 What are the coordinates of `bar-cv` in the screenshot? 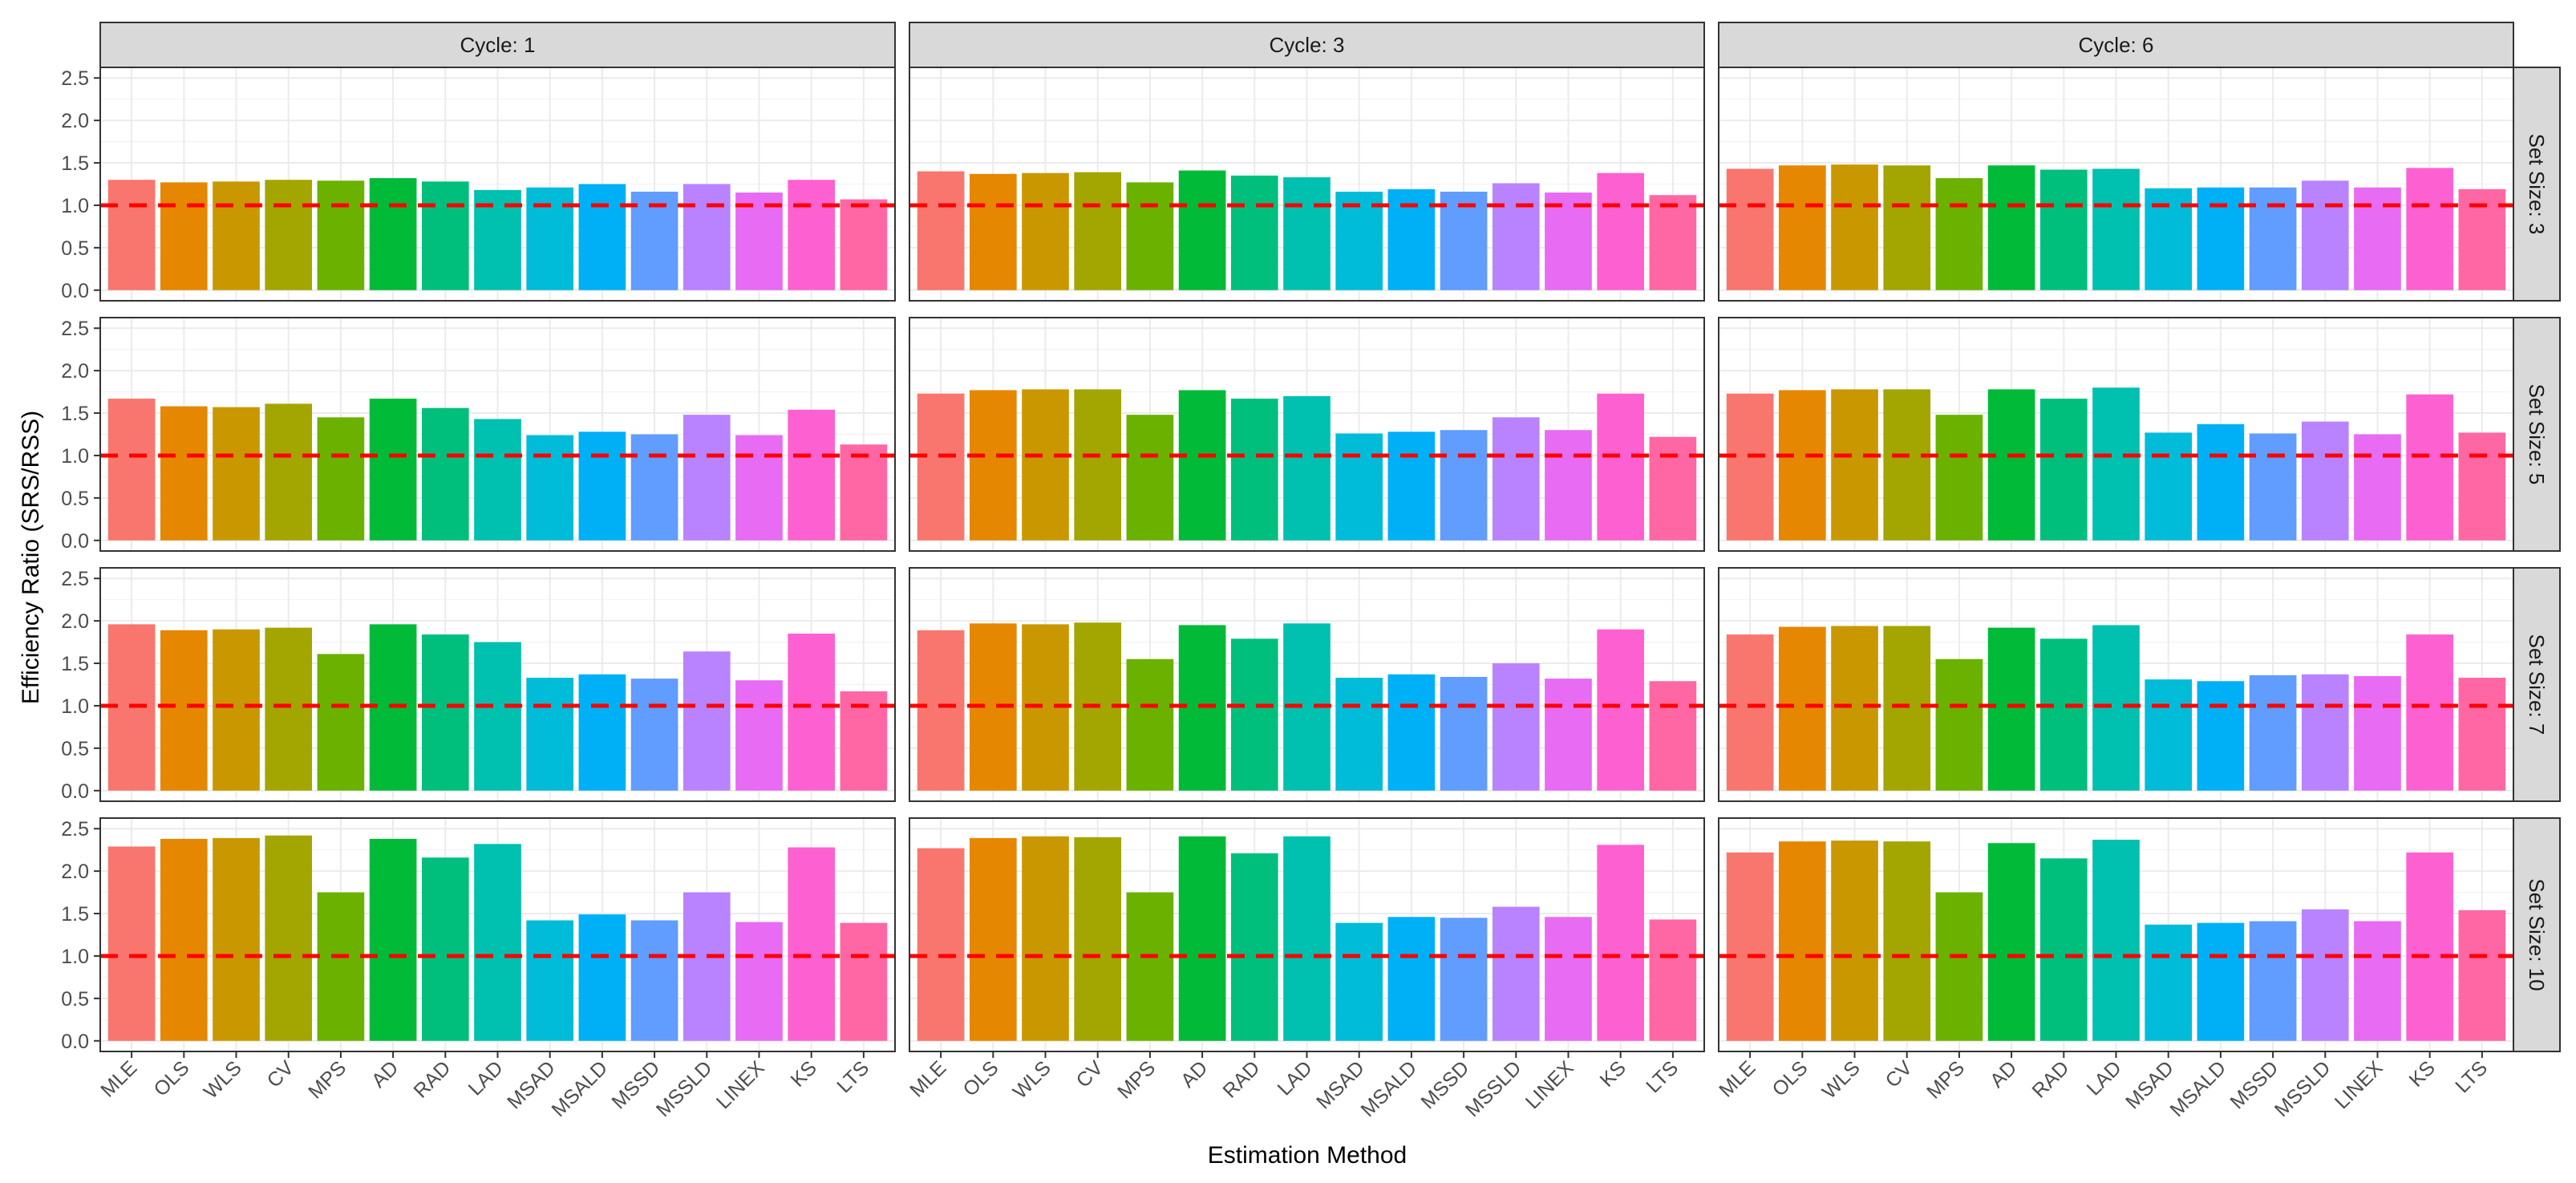 It's located at (289, 472).